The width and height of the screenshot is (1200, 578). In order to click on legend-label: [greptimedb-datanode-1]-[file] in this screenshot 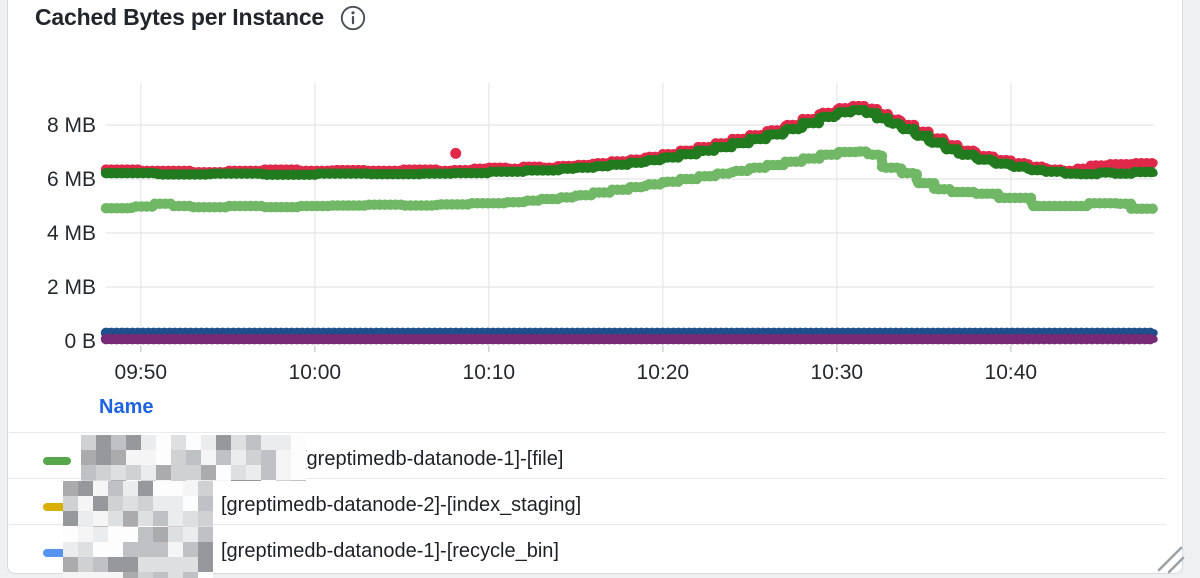, I will do `click(432, 459)`.